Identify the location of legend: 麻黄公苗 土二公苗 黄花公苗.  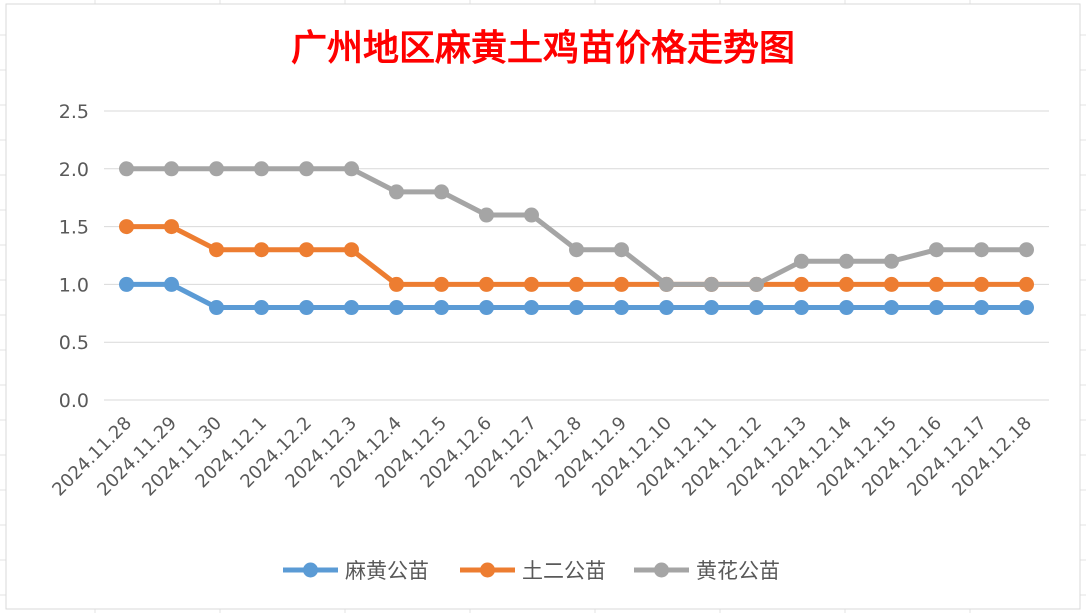
(531, 571).